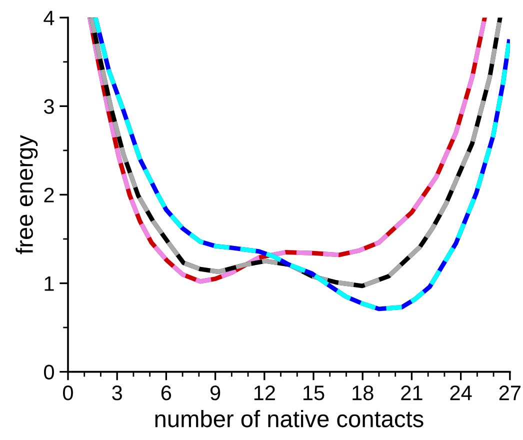 This screenshot has height=440, width=523. What do you see at coordinates (49, 18) in the screenshot?
I see `y-tick-label: 4` at bounding box center [49, 18].